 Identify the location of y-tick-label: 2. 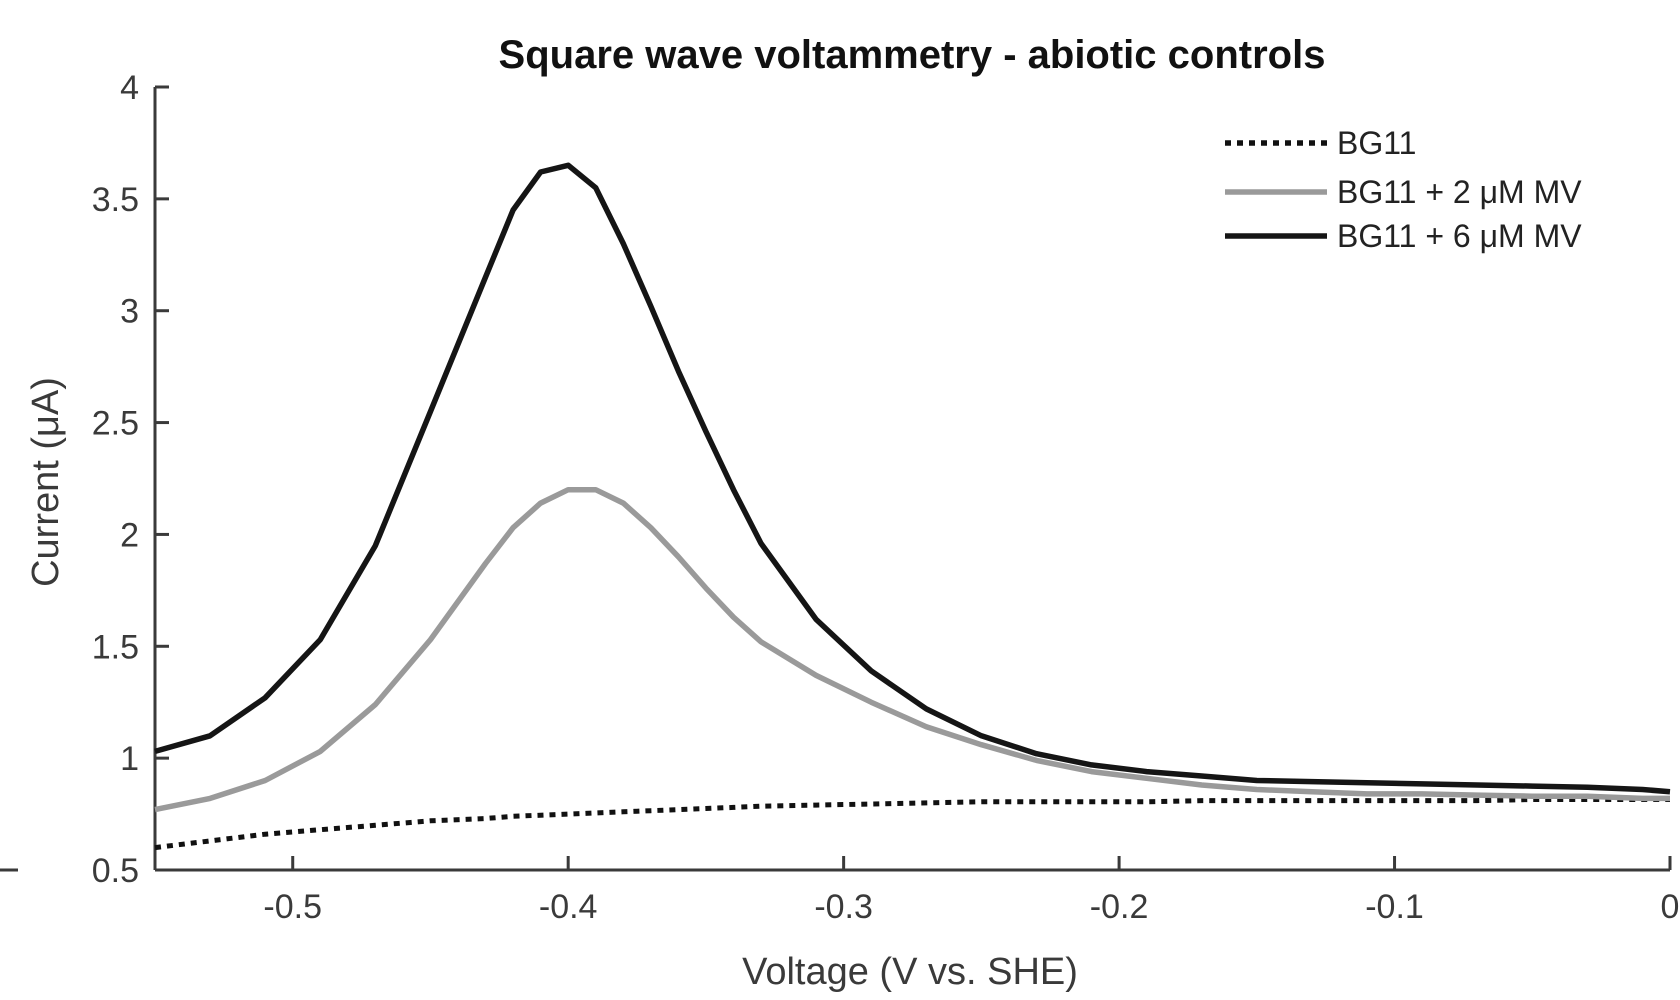
(129, 535).